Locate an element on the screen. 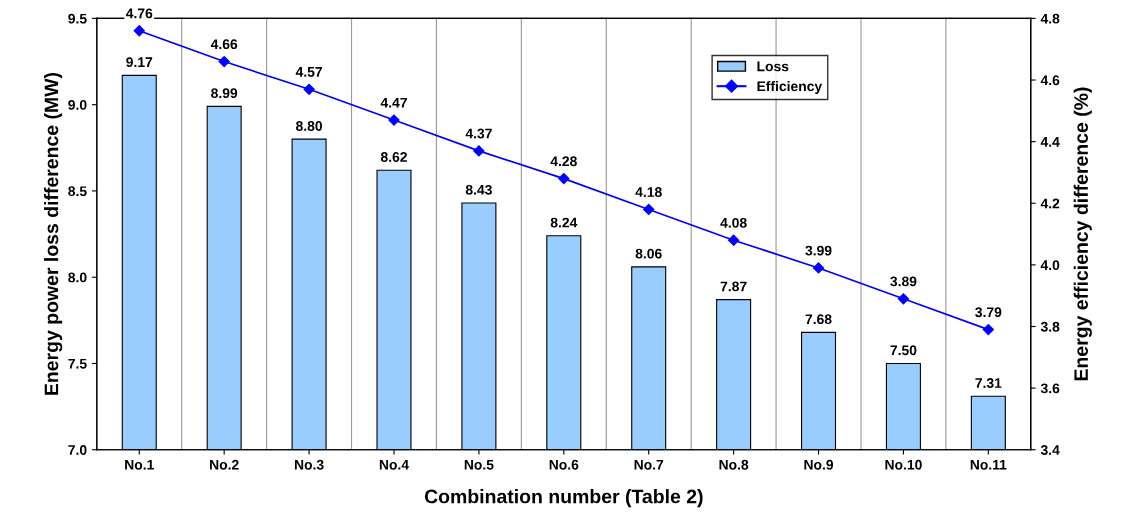 The width and height of the screenshot is (1139, 526). y-axis-title: Energy power loss difference (MW) is located at coordinates (53, 233).